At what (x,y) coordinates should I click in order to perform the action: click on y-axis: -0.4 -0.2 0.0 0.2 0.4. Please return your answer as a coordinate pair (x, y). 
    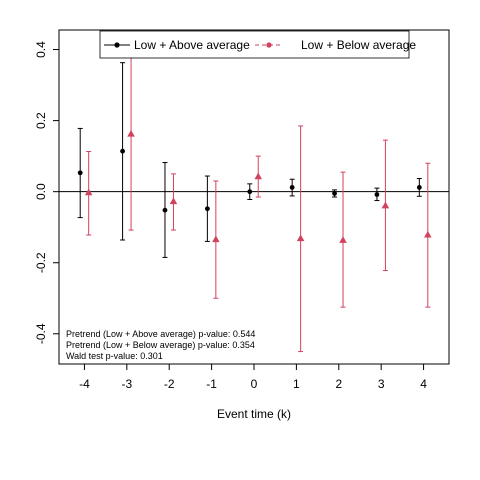
    Looking at the image, I should click on (46, 192).